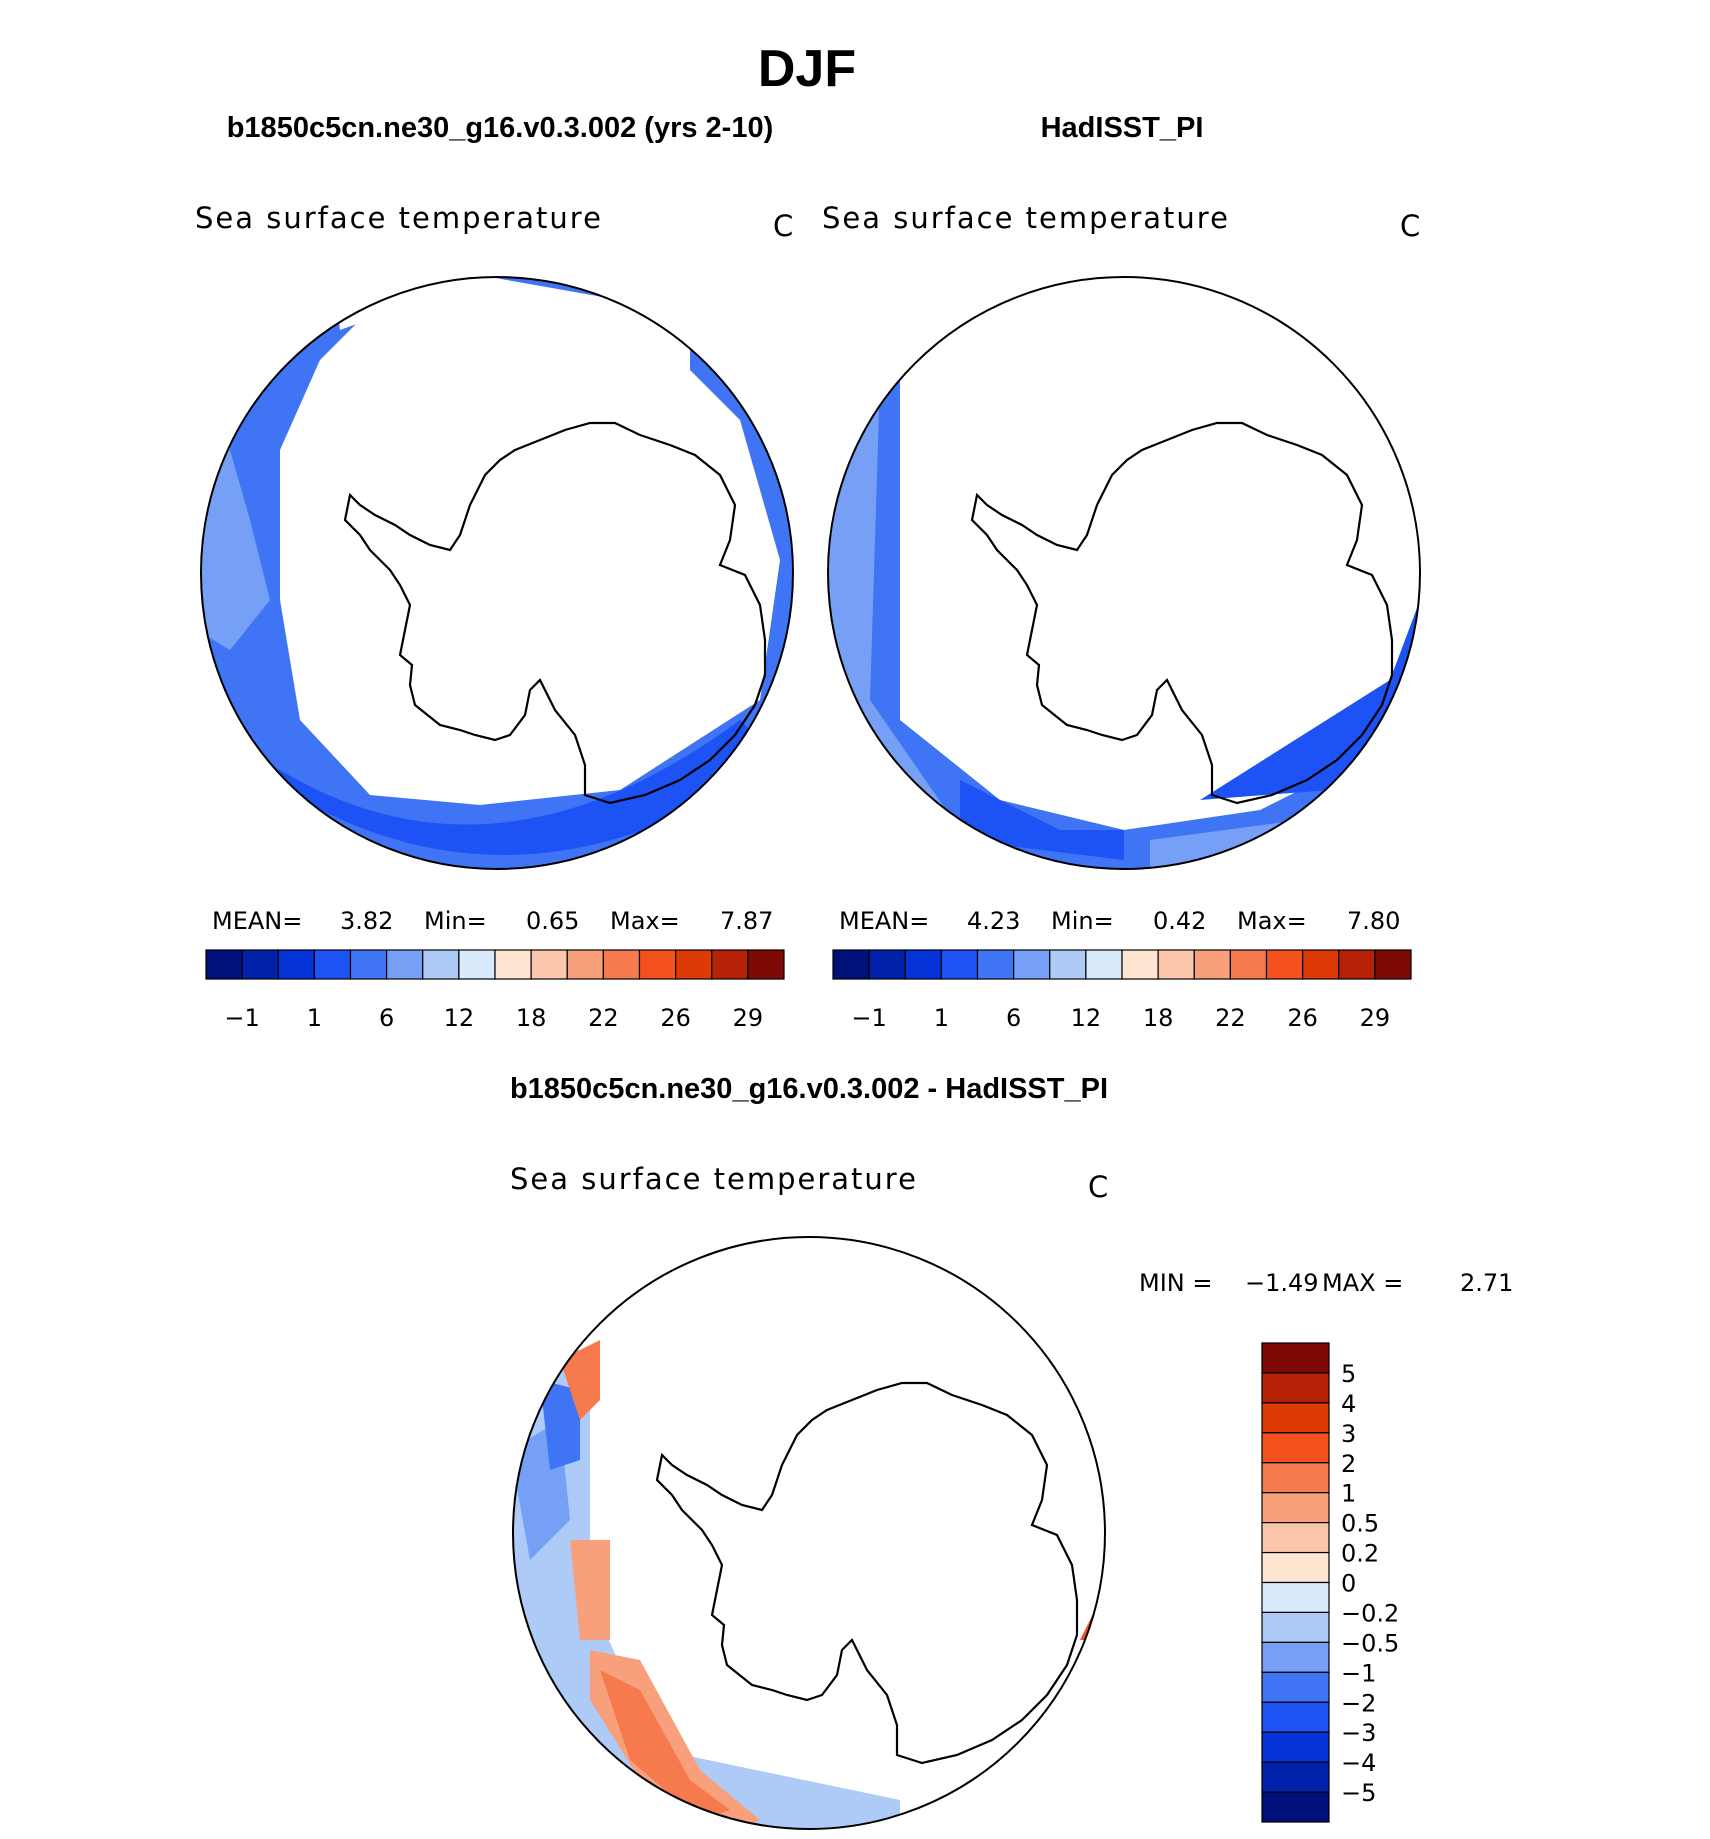 The height and width of the screenshot is (1839, 1710). Describe the element at coordinates (1272, 921) in the screenshot. I see `panel-obs-max-label: Max=` at that location.